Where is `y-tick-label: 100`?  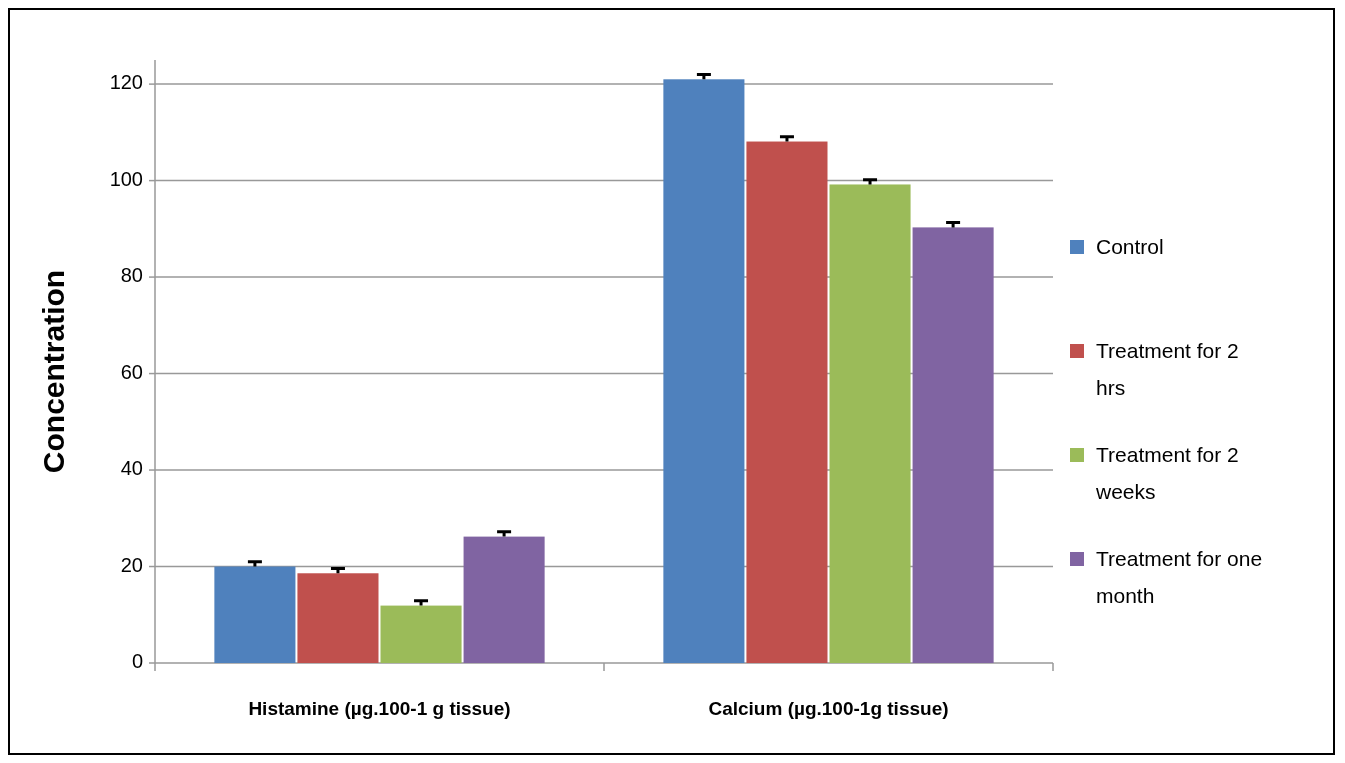
y-tick-label: 100 is located at coordinates (126, 178).